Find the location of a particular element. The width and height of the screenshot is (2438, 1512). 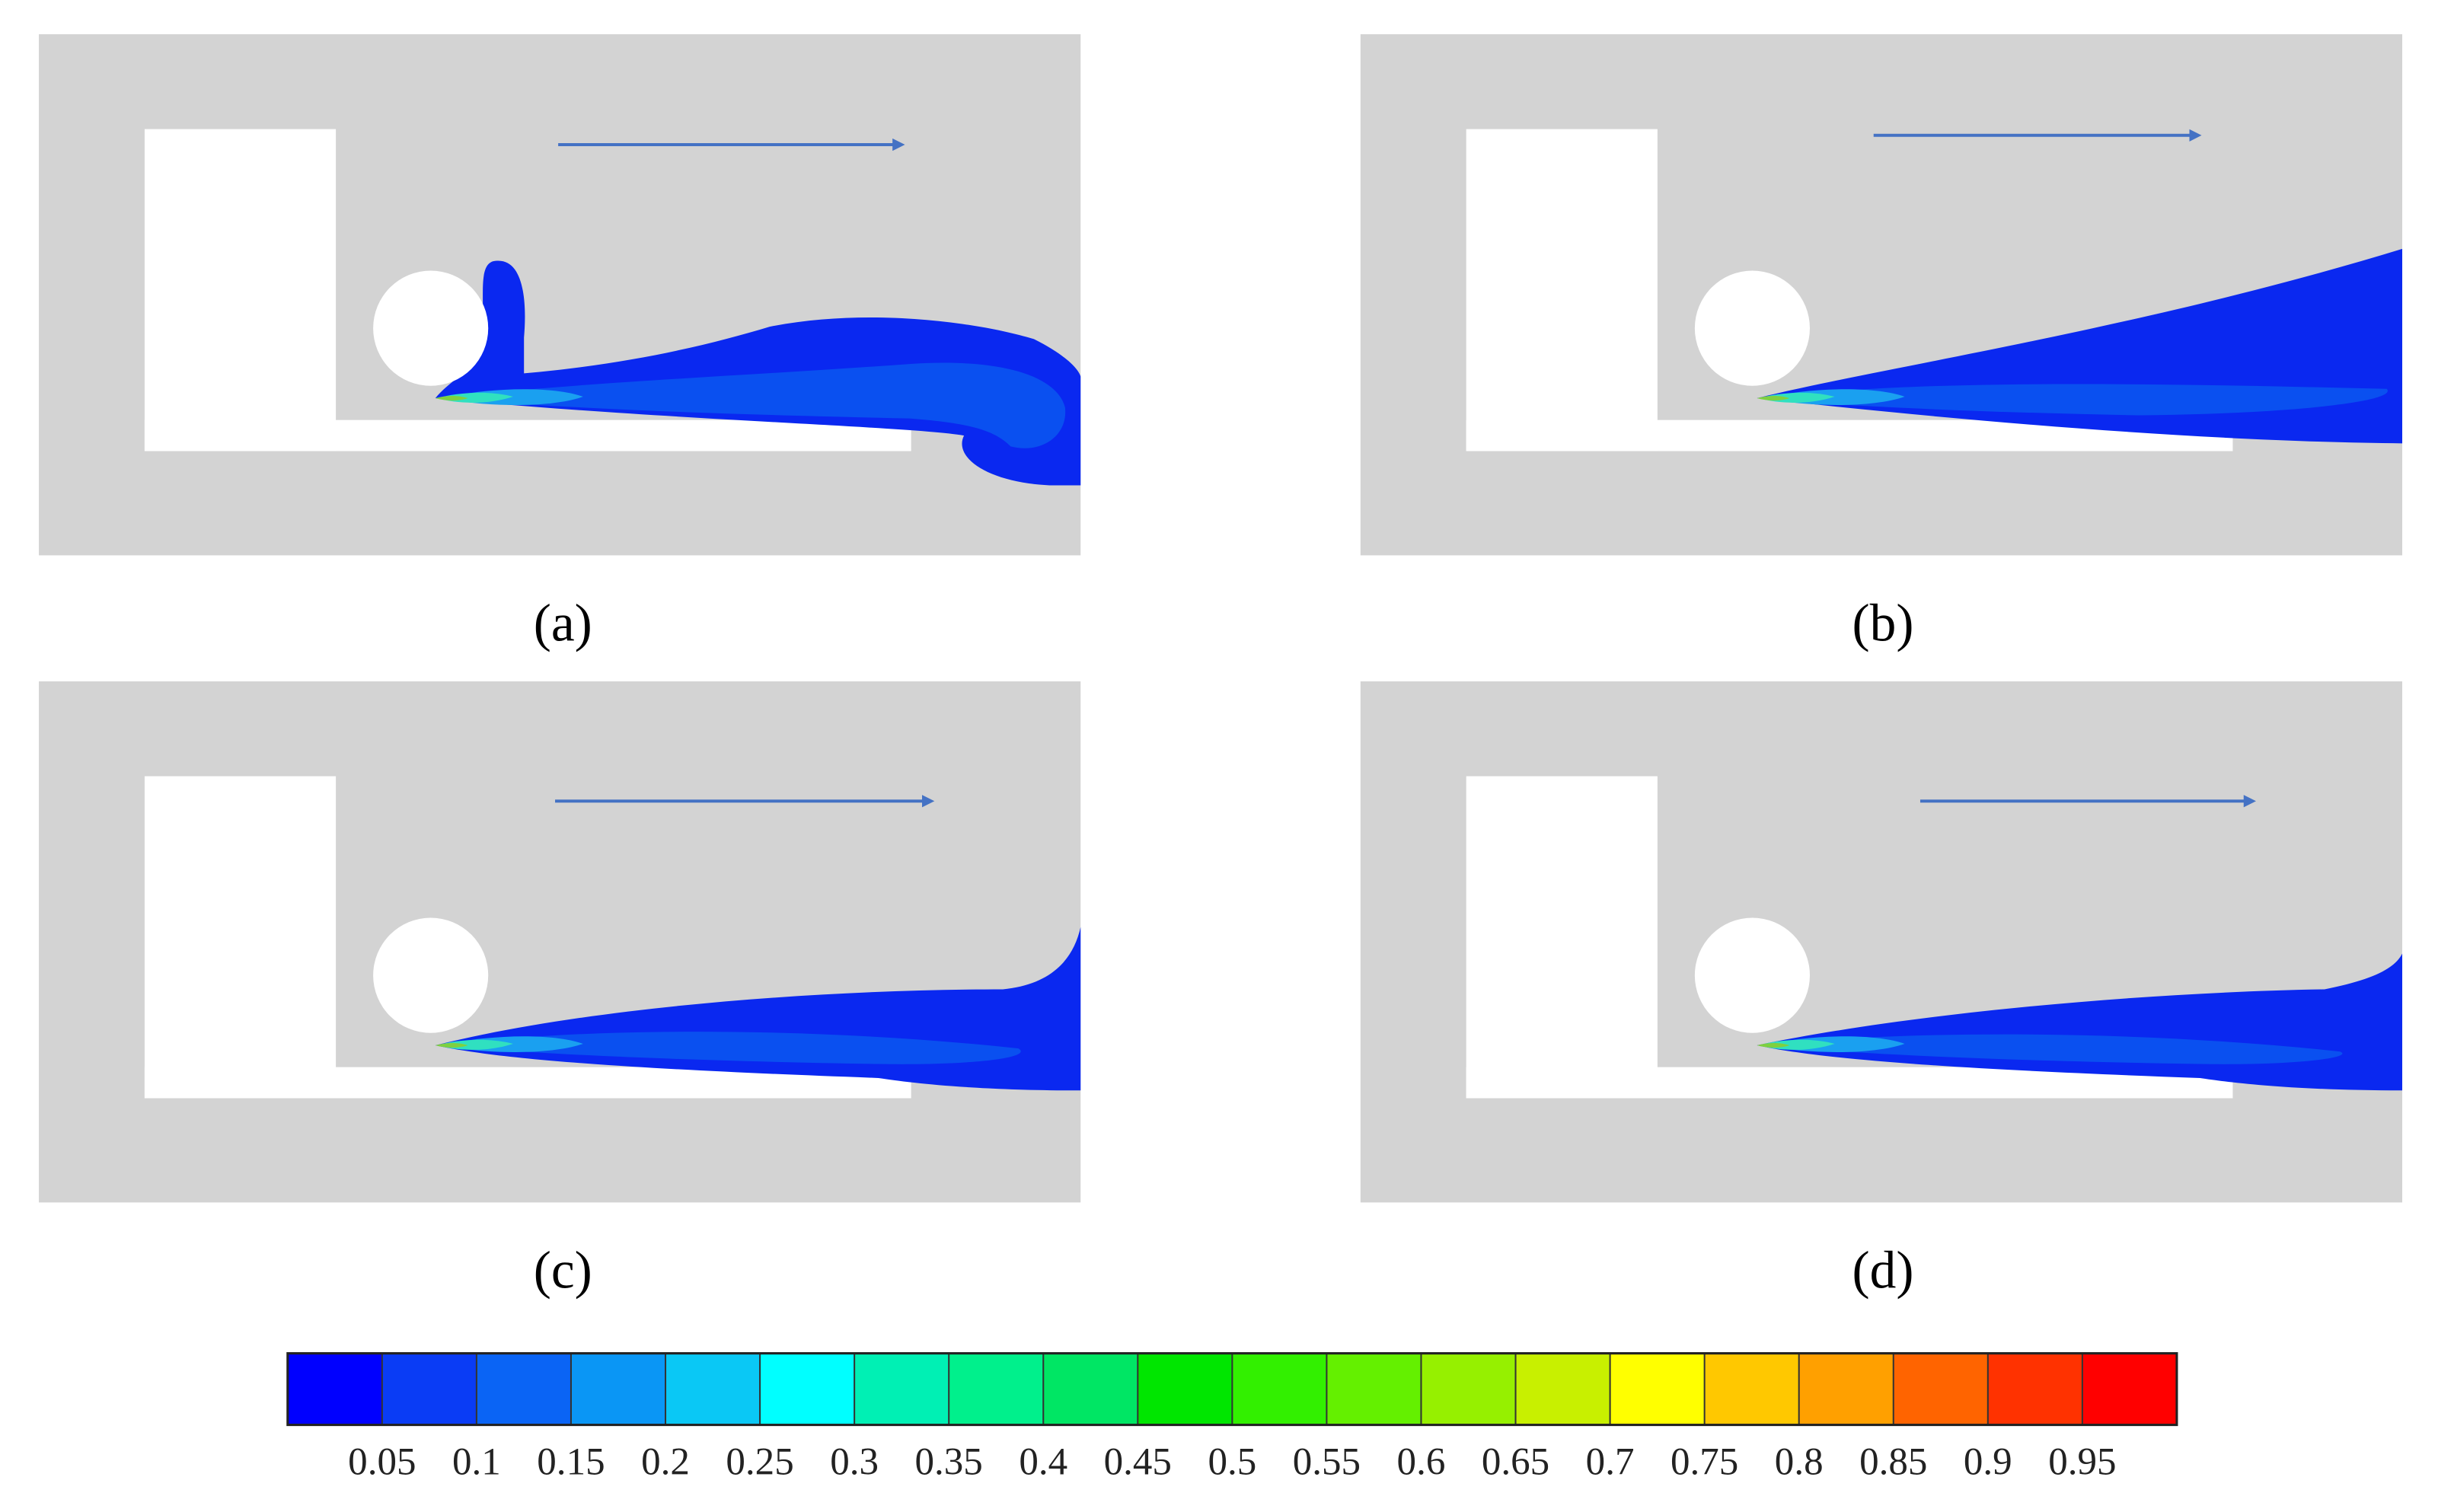

tick-label: 0.4 is located at coordinates (1043, 1461).